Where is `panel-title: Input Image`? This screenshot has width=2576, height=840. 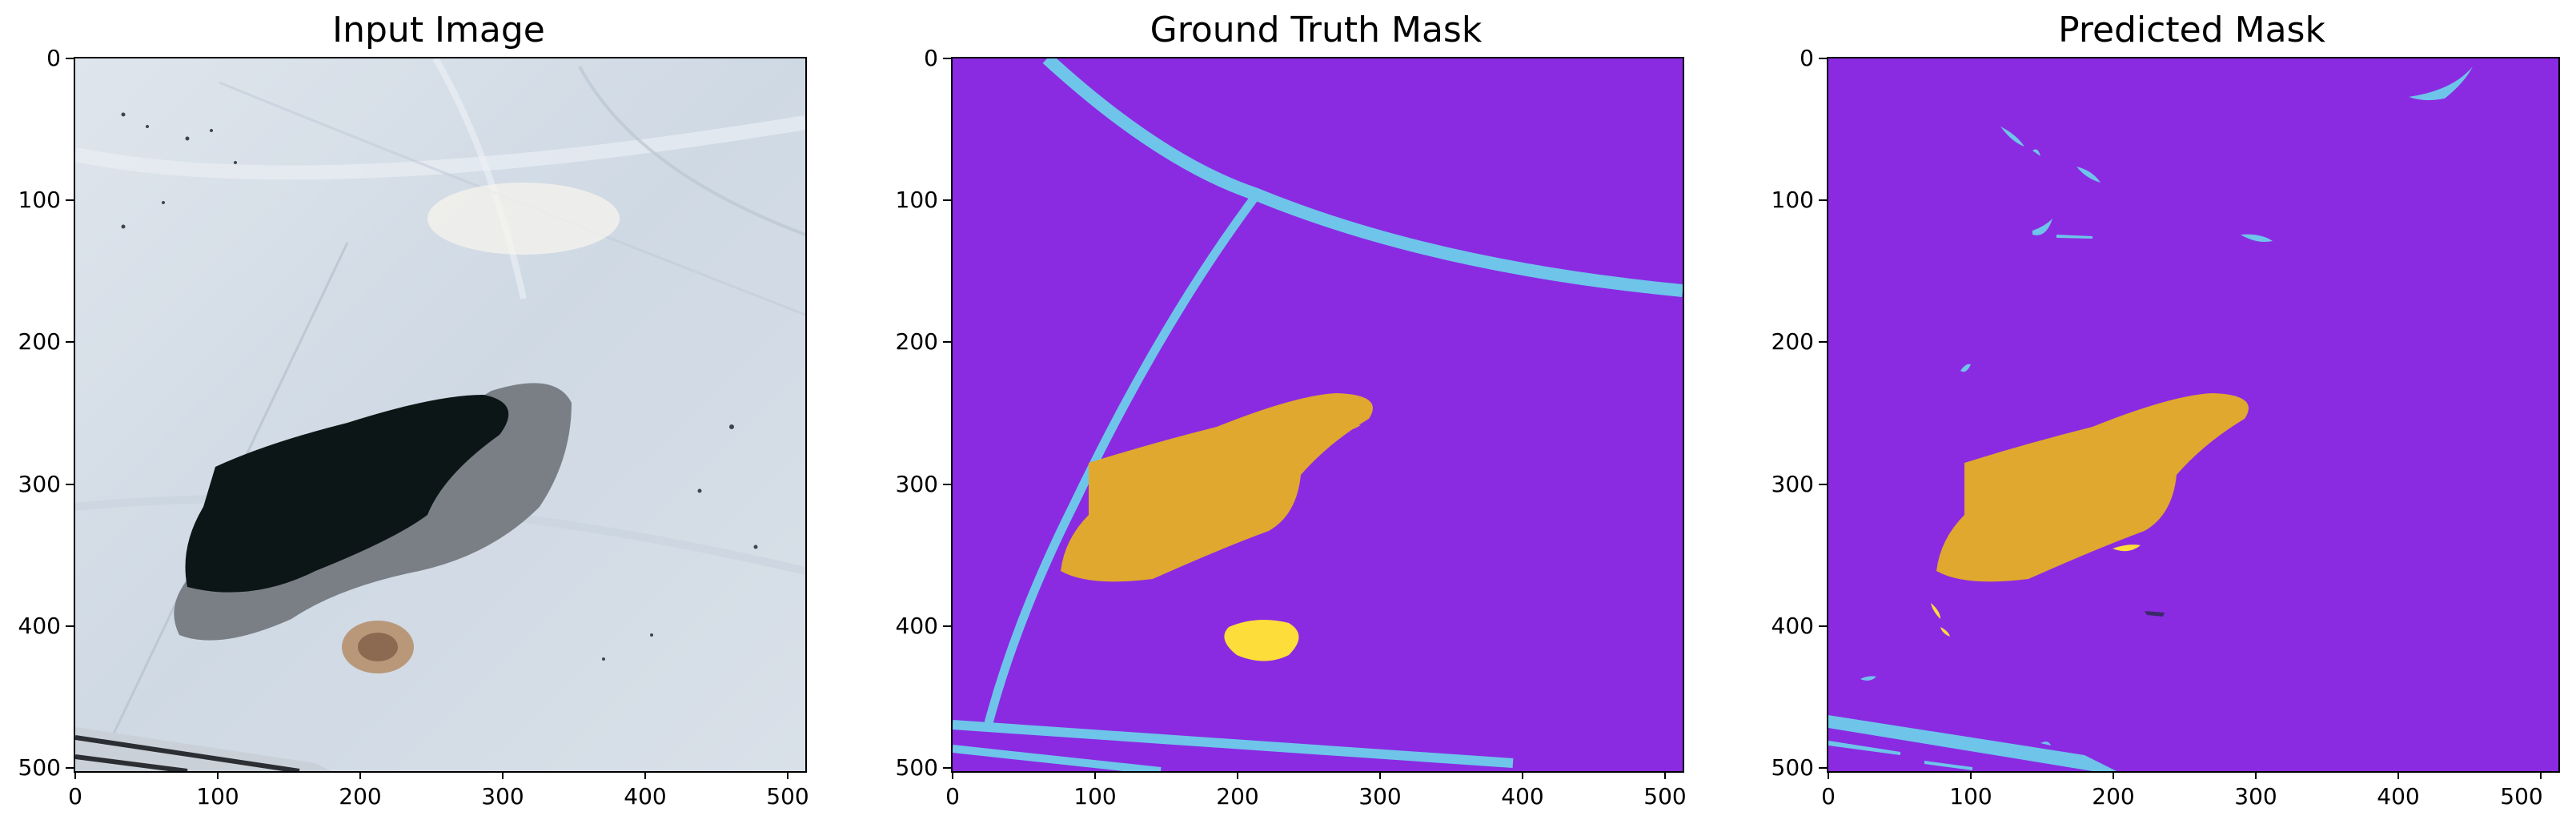 panel-title: Input Image is located at coordinates (438, 30).